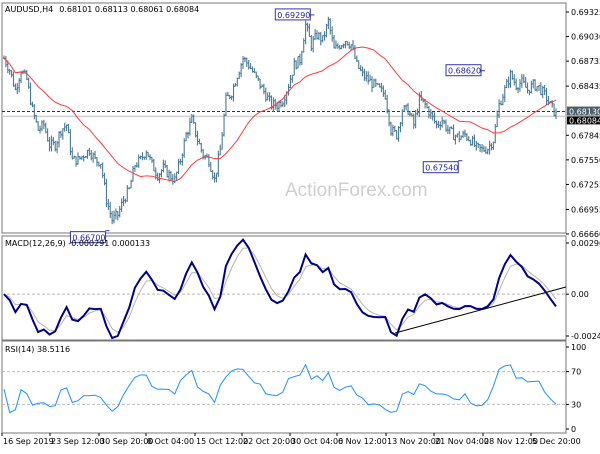 The image size is (600, 454). I want to click on x-tick-label: 21 Nov 04:00, so click(462, 441).